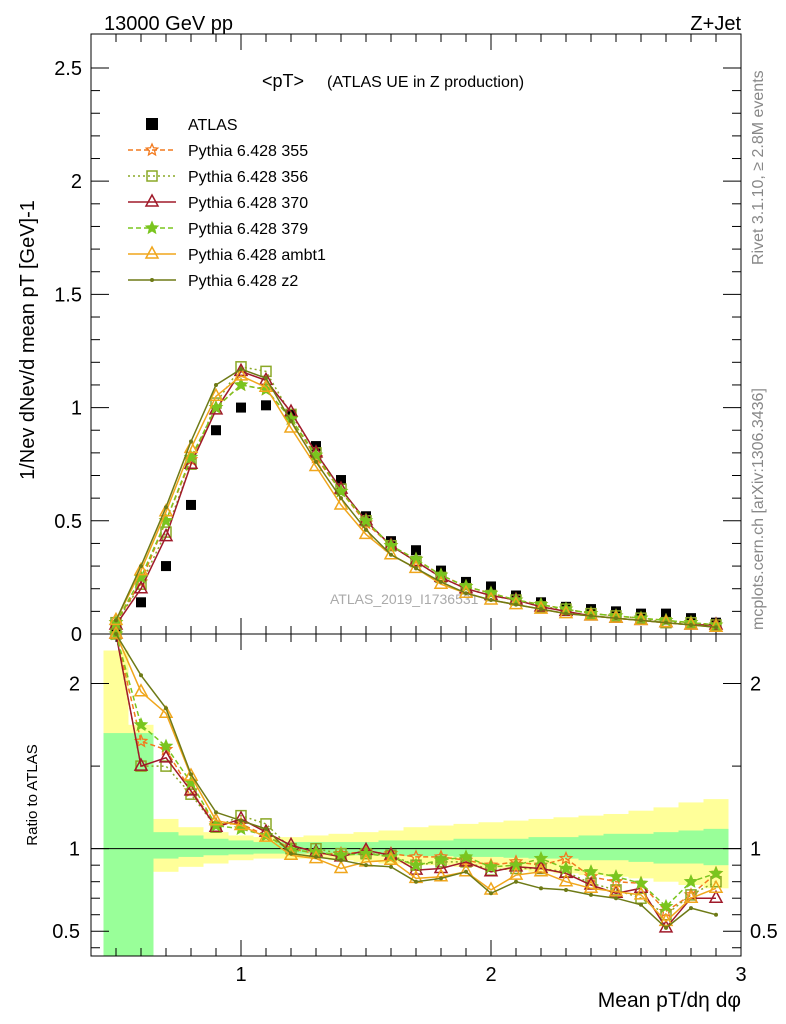 The image size is (786, 1024). Describe the element at coordinates (248, 151) in the screenshot. I see `legend-label-1: Pythia 6.428 355` at that location.